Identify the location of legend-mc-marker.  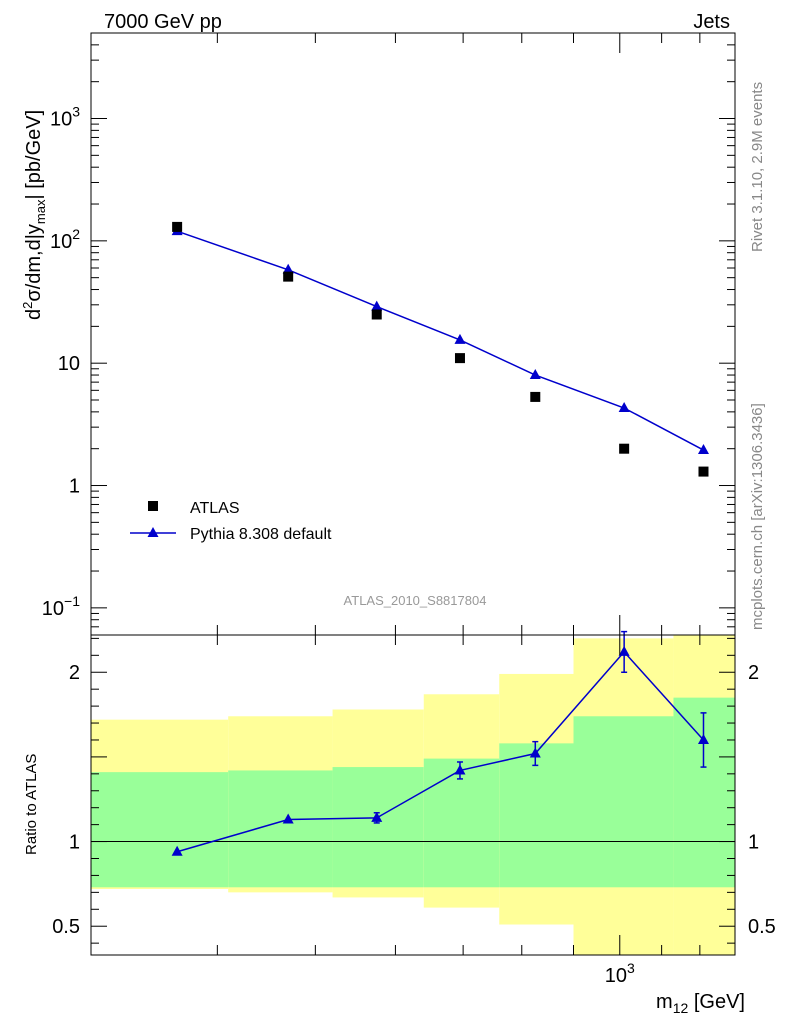
(153, 532).